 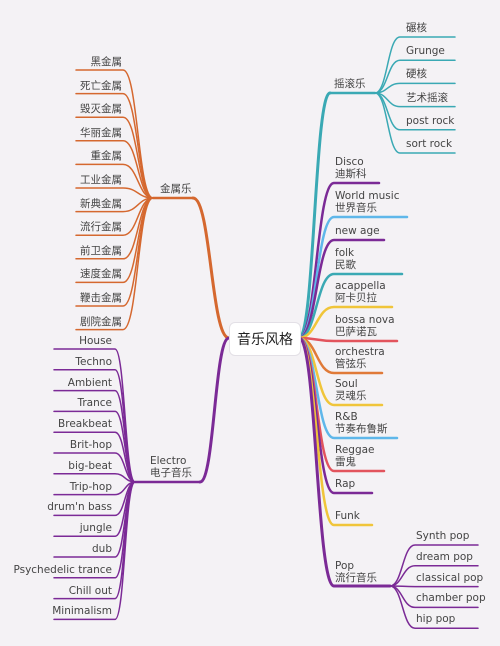 I want to click on metal-leaf: 重金属, so click(x=106, y=156).